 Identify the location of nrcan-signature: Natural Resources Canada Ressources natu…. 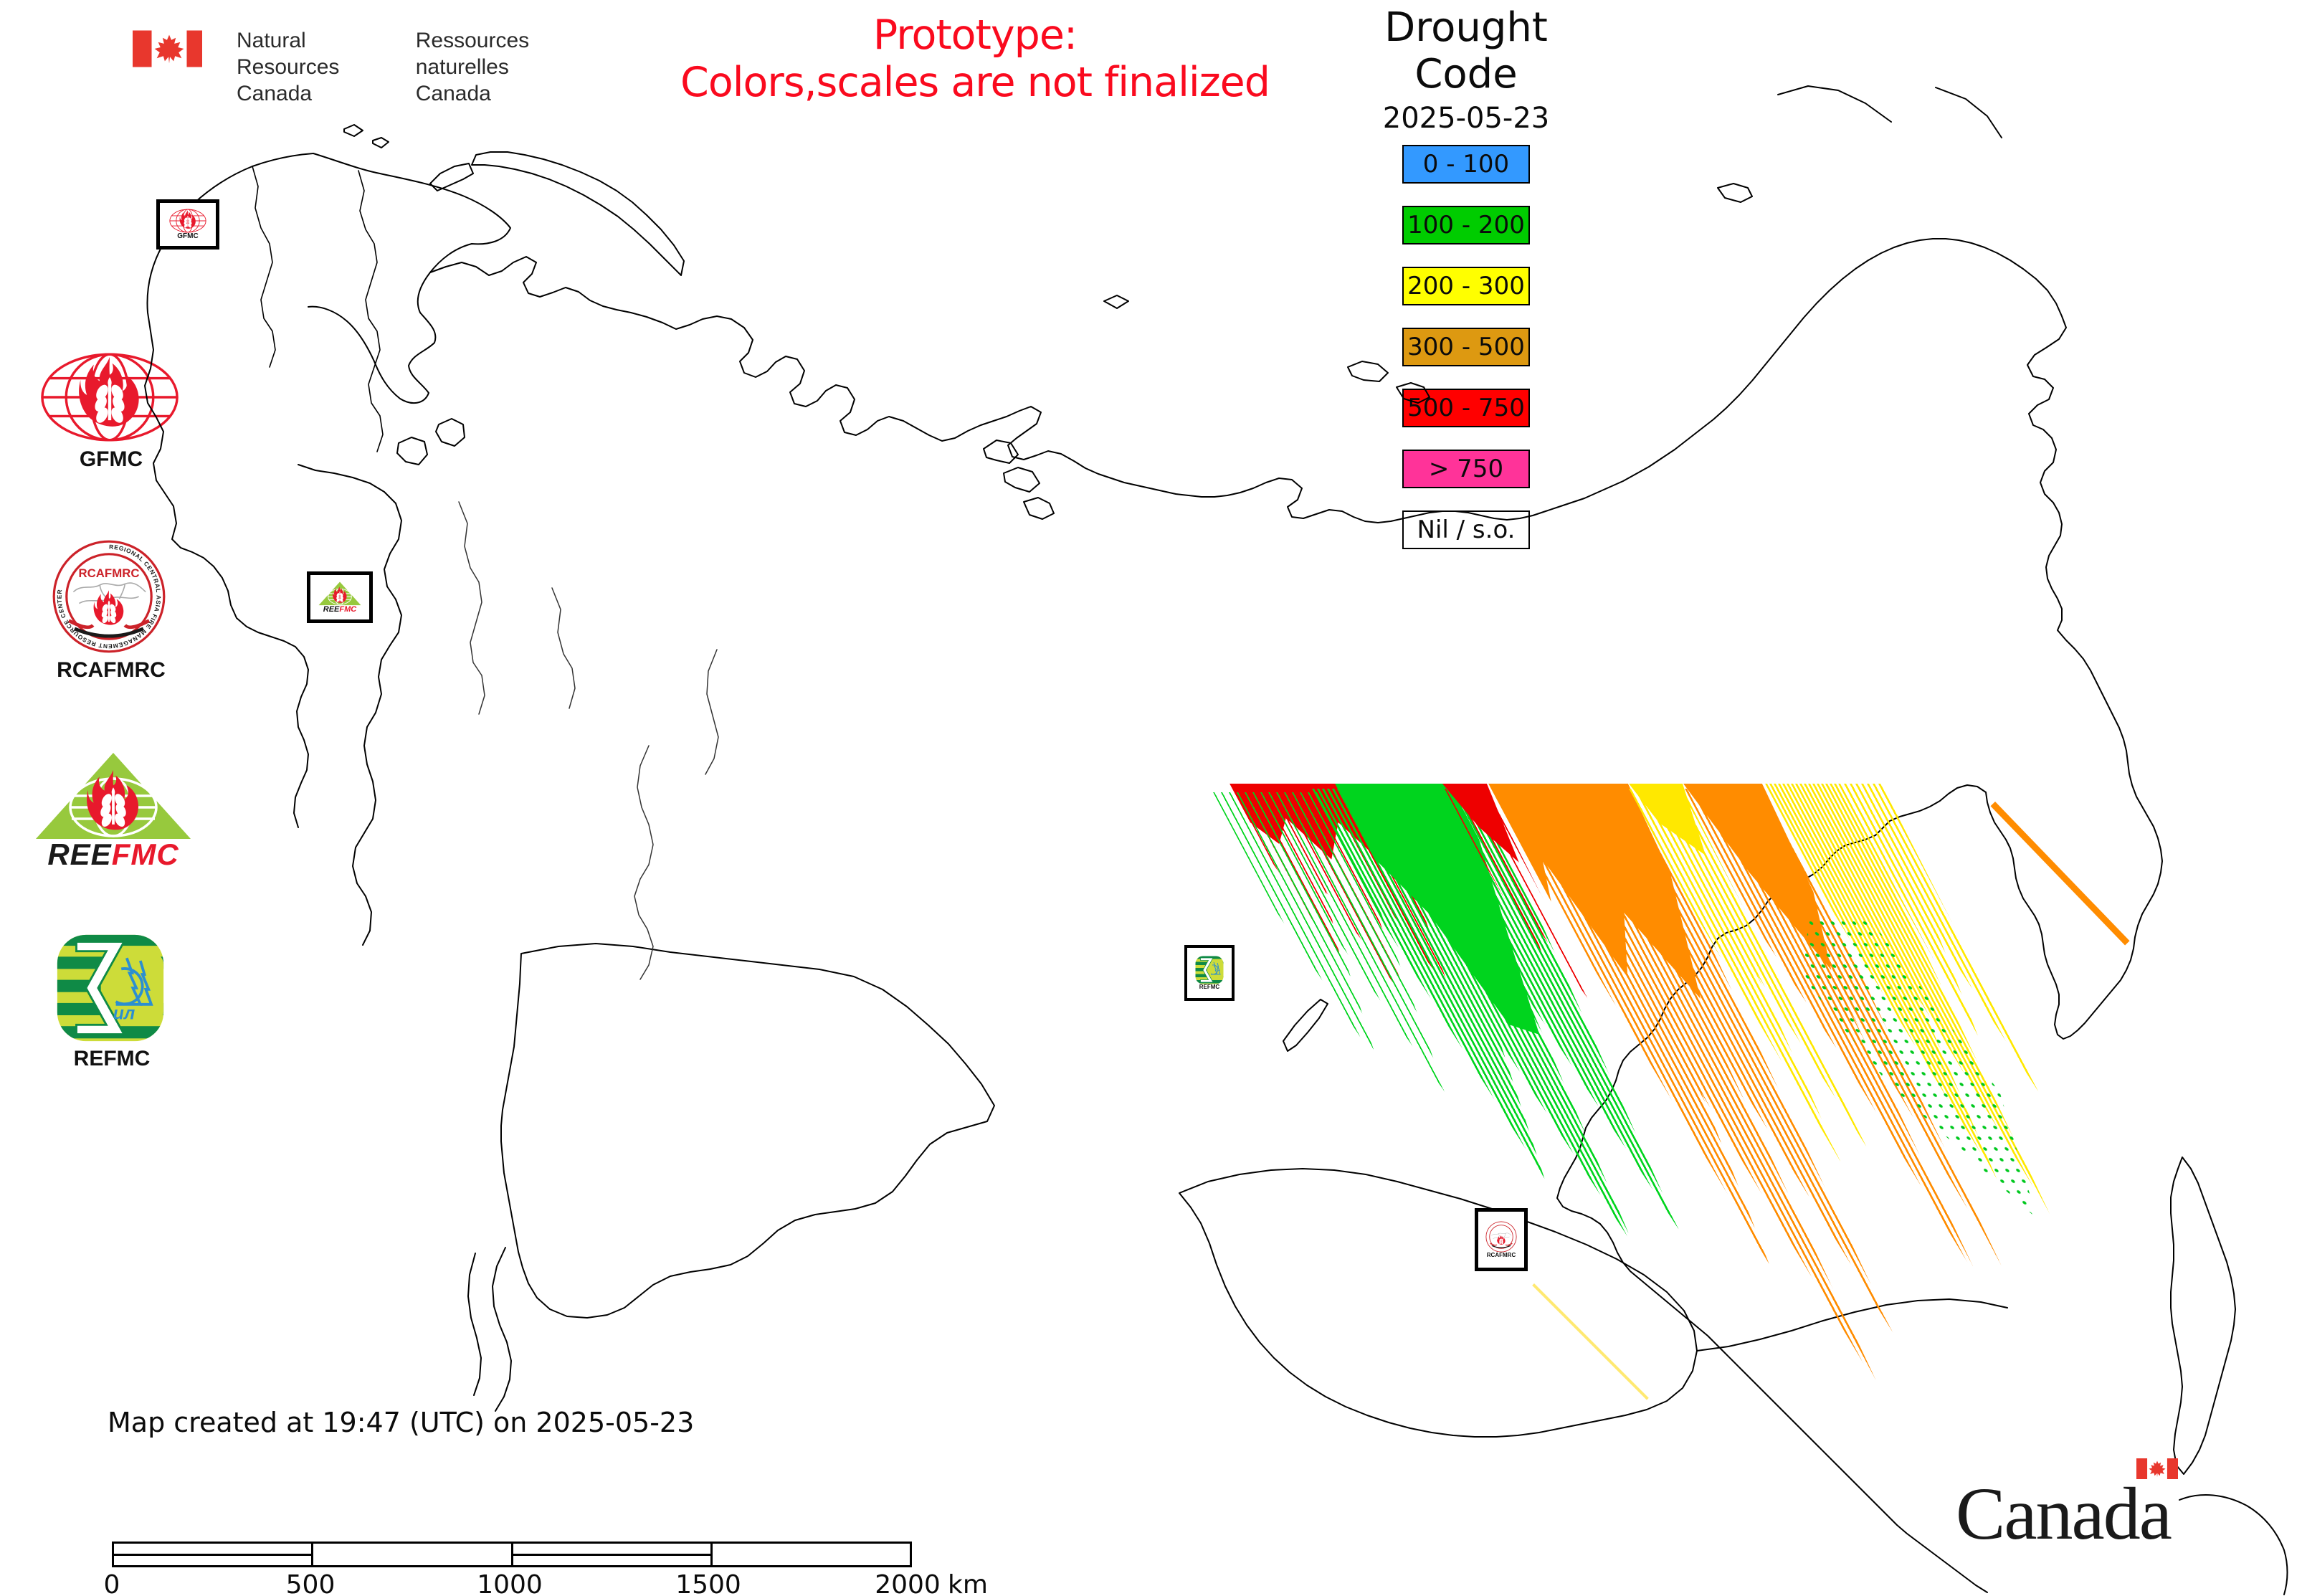
(376, 62).